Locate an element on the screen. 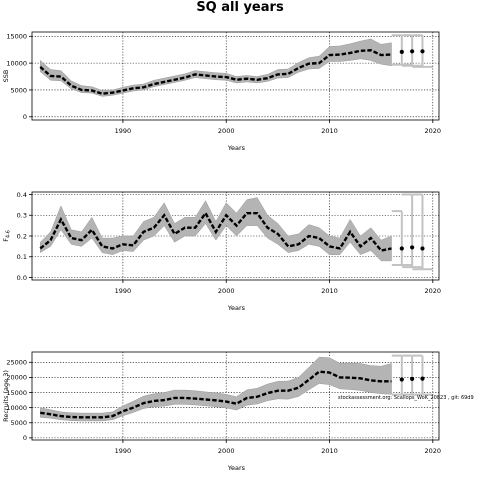 The width and height of the screenshot is (480, 480). y-axis-title-subscript: 4-6 is located at coordinates (9, 234).